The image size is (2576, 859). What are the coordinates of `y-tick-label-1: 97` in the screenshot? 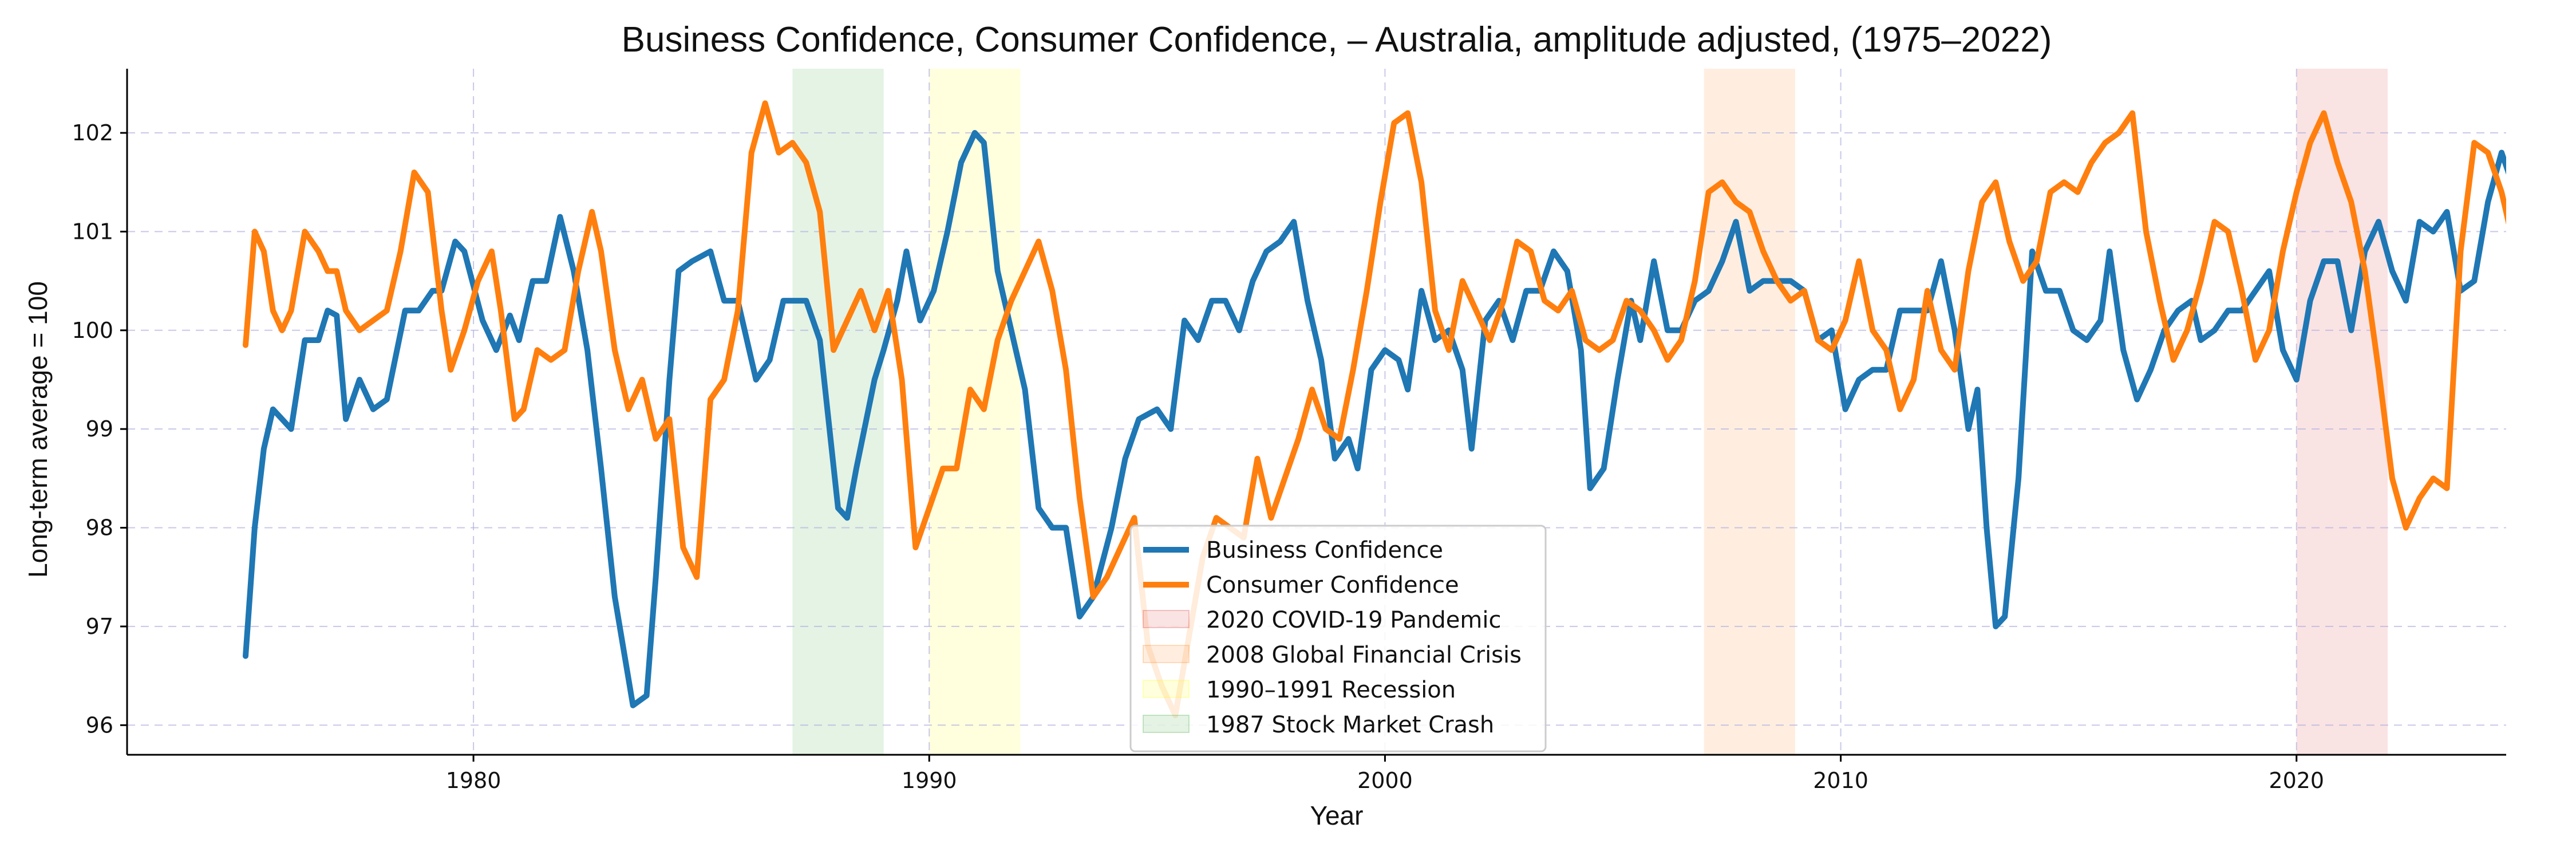 It's located at (99, 626).